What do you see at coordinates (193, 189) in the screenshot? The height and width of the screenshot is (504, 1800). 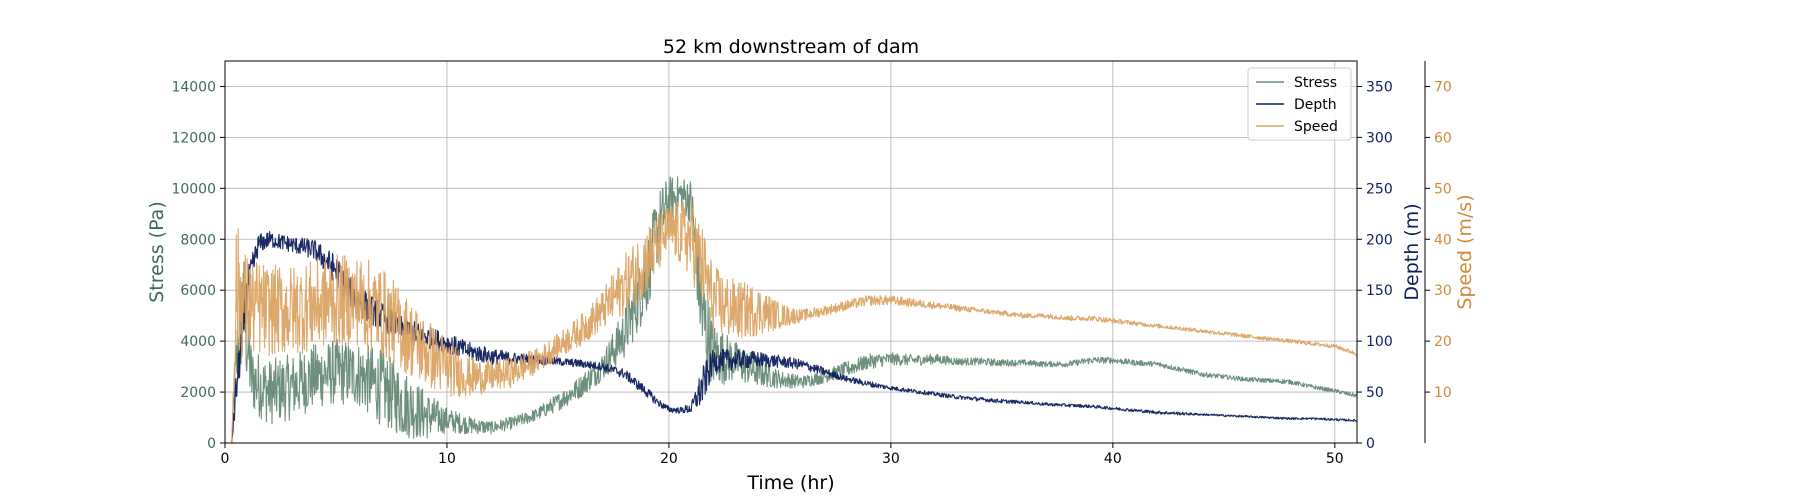 I see `y-tick-label-stress: 10000` at bounding box center [193, 189].